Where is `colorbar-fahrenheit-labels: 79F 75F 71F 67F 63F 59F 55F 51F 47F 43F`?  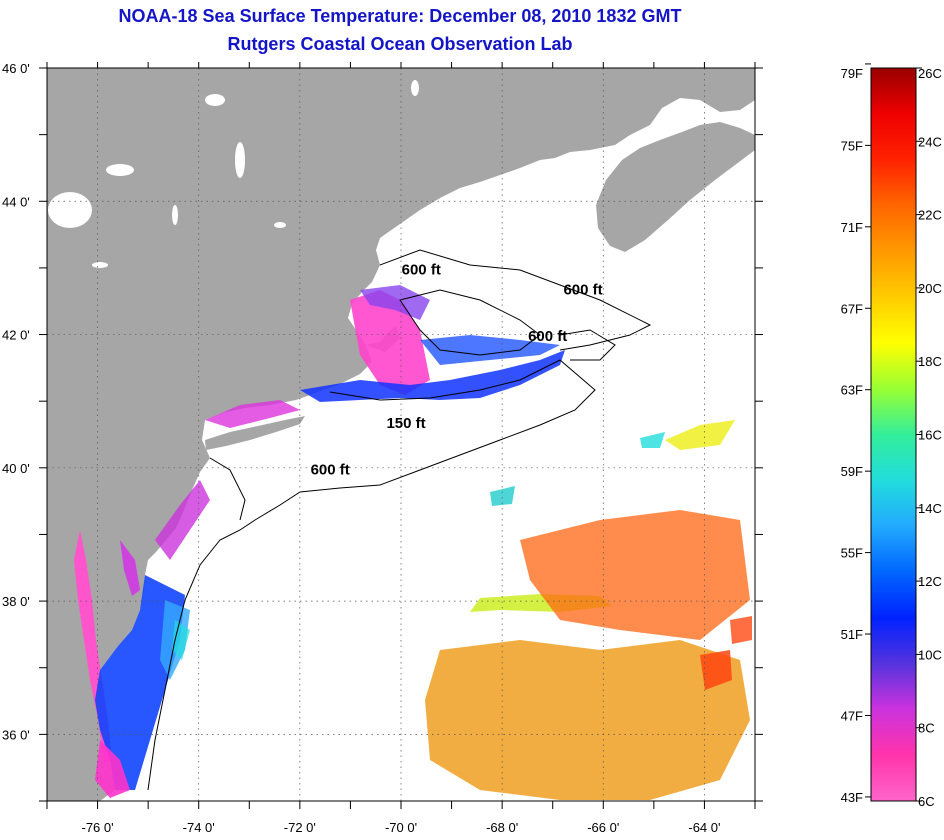
colorbar-fahrenheit-labels: 79F 75F 71F 67F 63F 59F 55F 51F 47F 43F is located at coordinates (852, 435).